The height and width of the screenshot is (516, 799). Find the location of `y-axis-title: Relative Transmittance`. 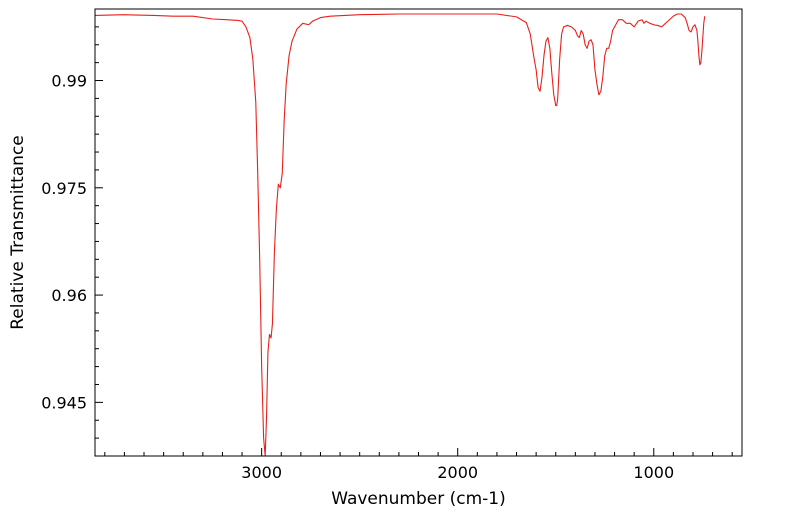

y-axis-title: Relative Transmittance is located at coordinates (18, 232).